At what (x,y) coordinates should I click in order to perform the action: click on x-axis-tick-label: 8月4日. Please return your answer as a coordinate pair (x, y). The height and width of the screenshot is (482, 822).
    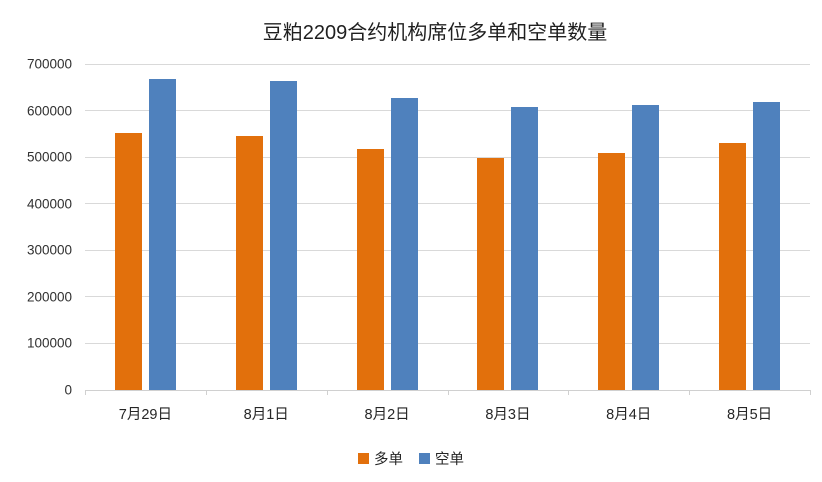
    Looking at the image, I should click on (629, 415).